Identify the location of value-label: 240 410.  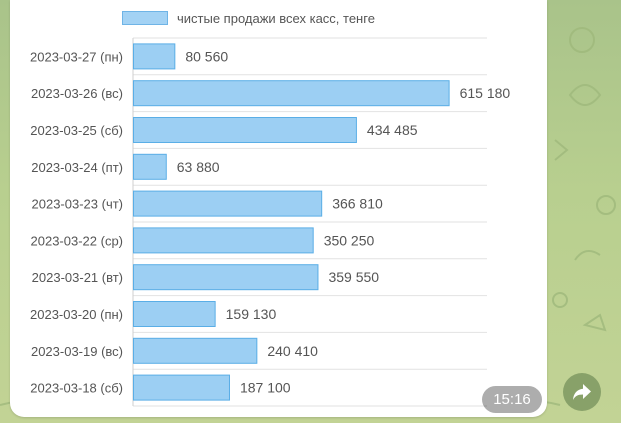
(292, 351).